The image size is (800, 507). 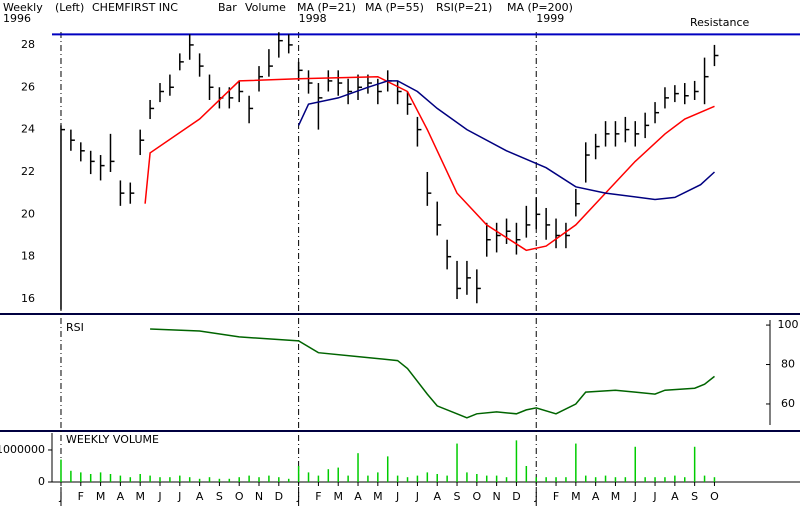 What do you see at coordinates (259, 496) in the screenshot?
I see `x-tick-label: N` at bounding box center [259, 496].